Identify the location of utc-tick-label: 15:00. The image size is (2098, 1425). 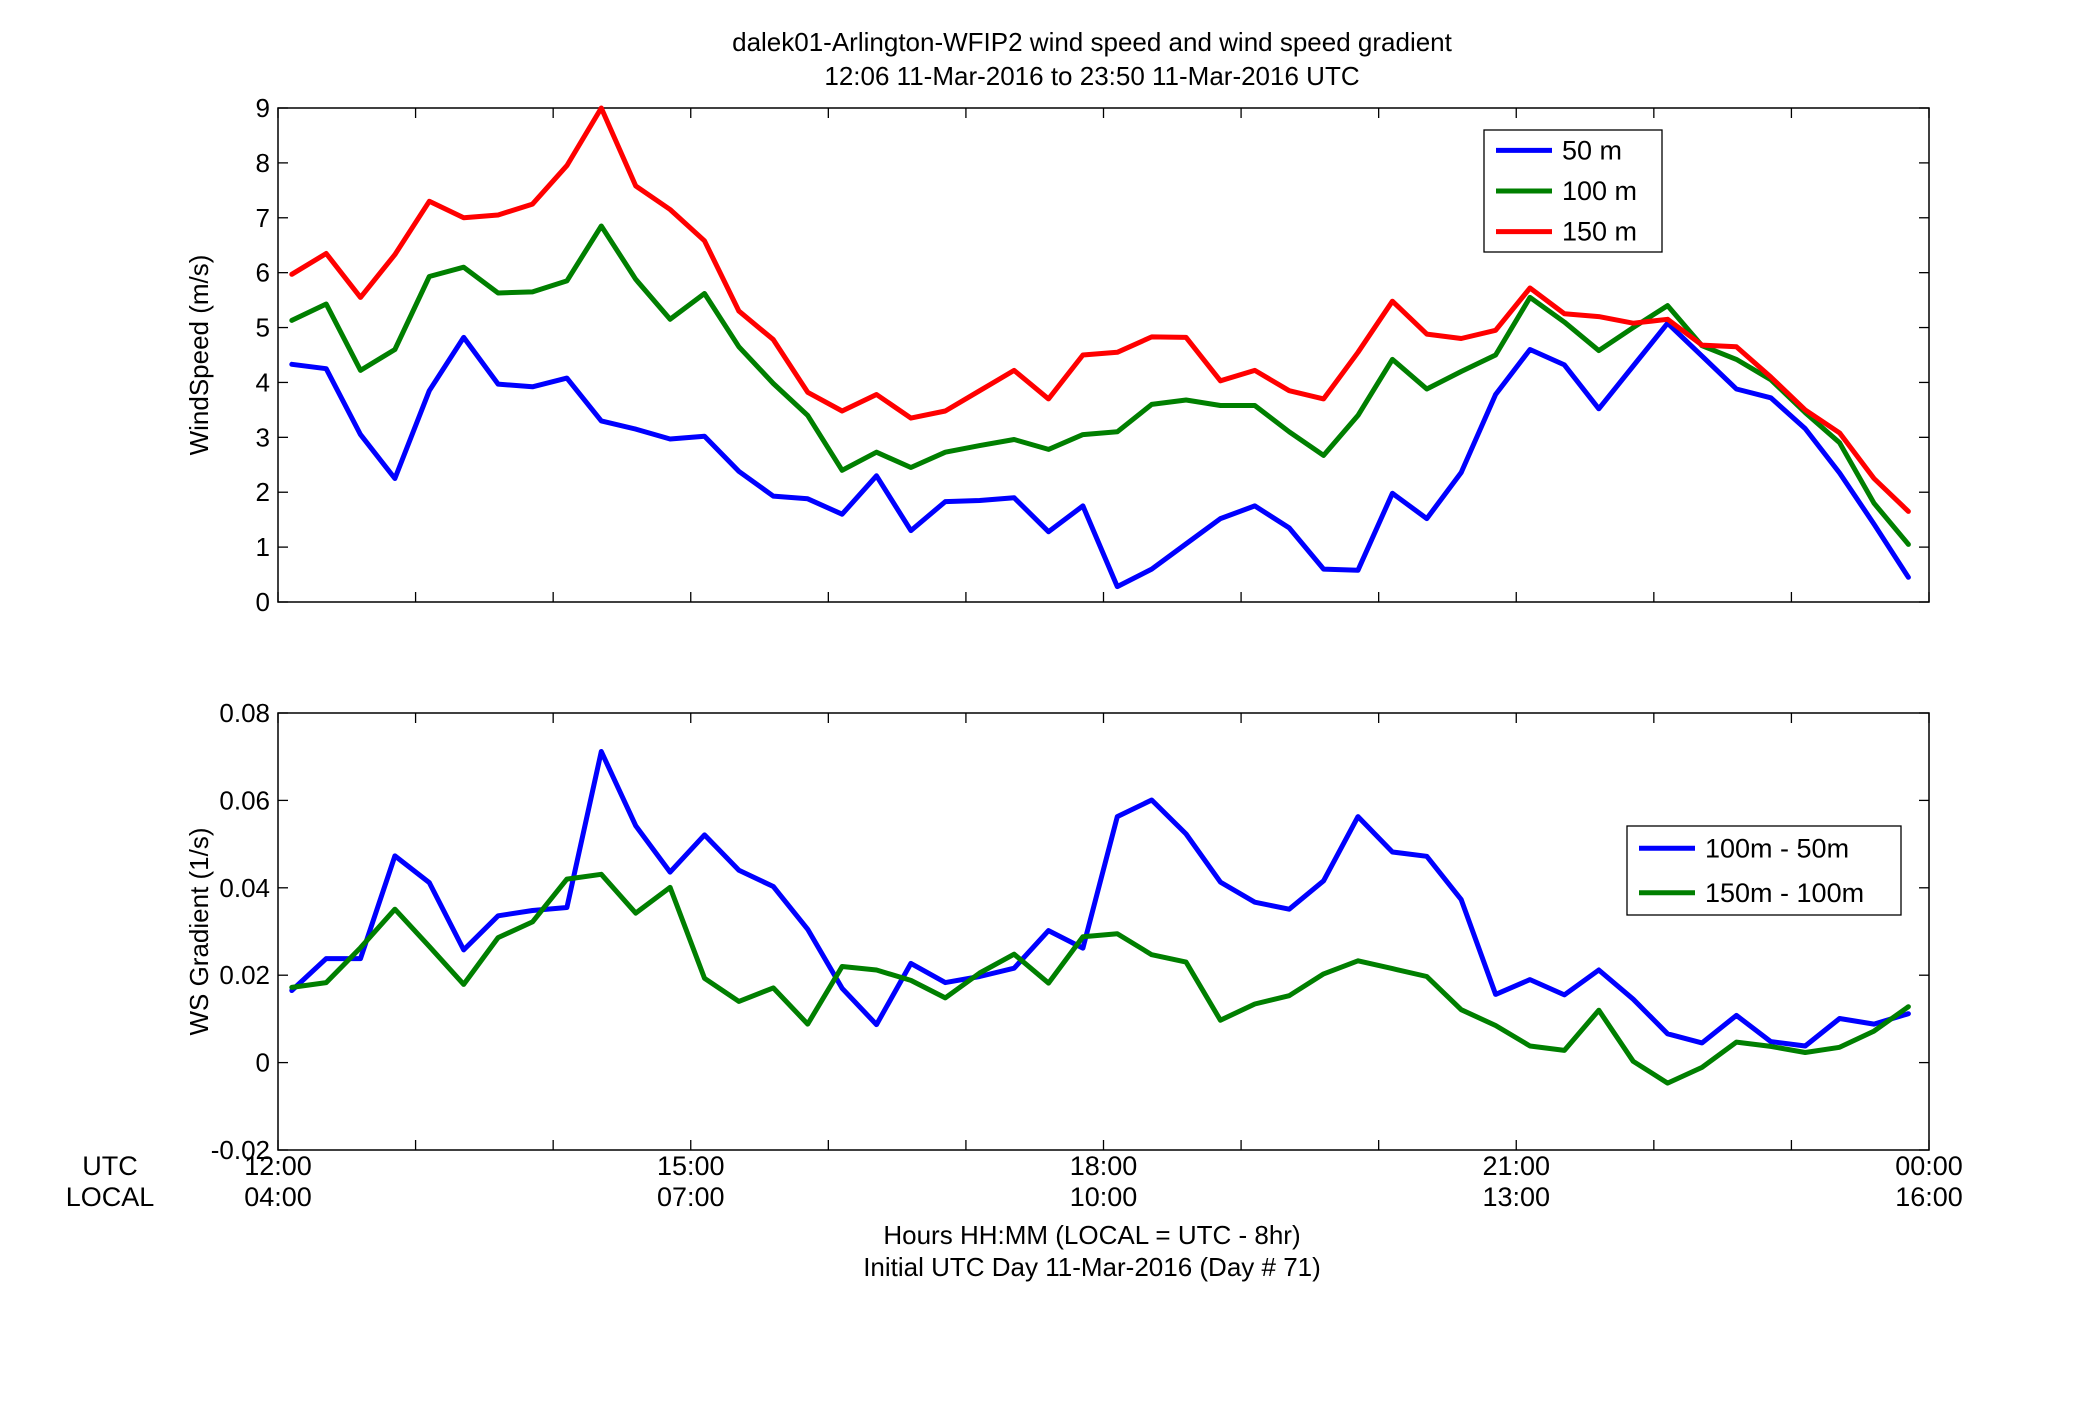
(691, 1166).